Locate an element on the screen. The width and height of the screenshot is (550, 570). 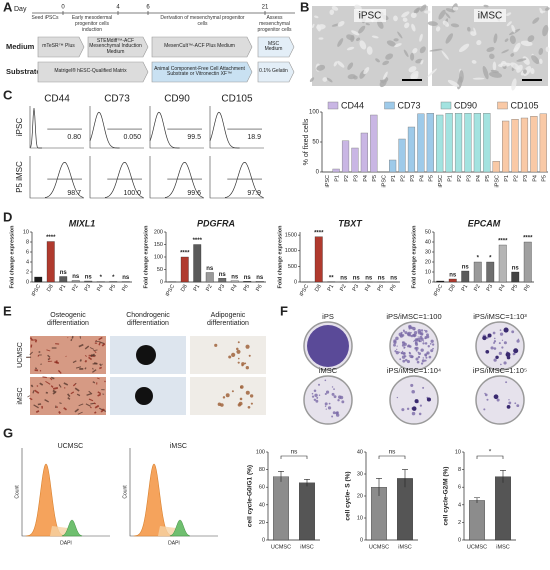
marker-title: CD44 is located at coordinates (57, 99).